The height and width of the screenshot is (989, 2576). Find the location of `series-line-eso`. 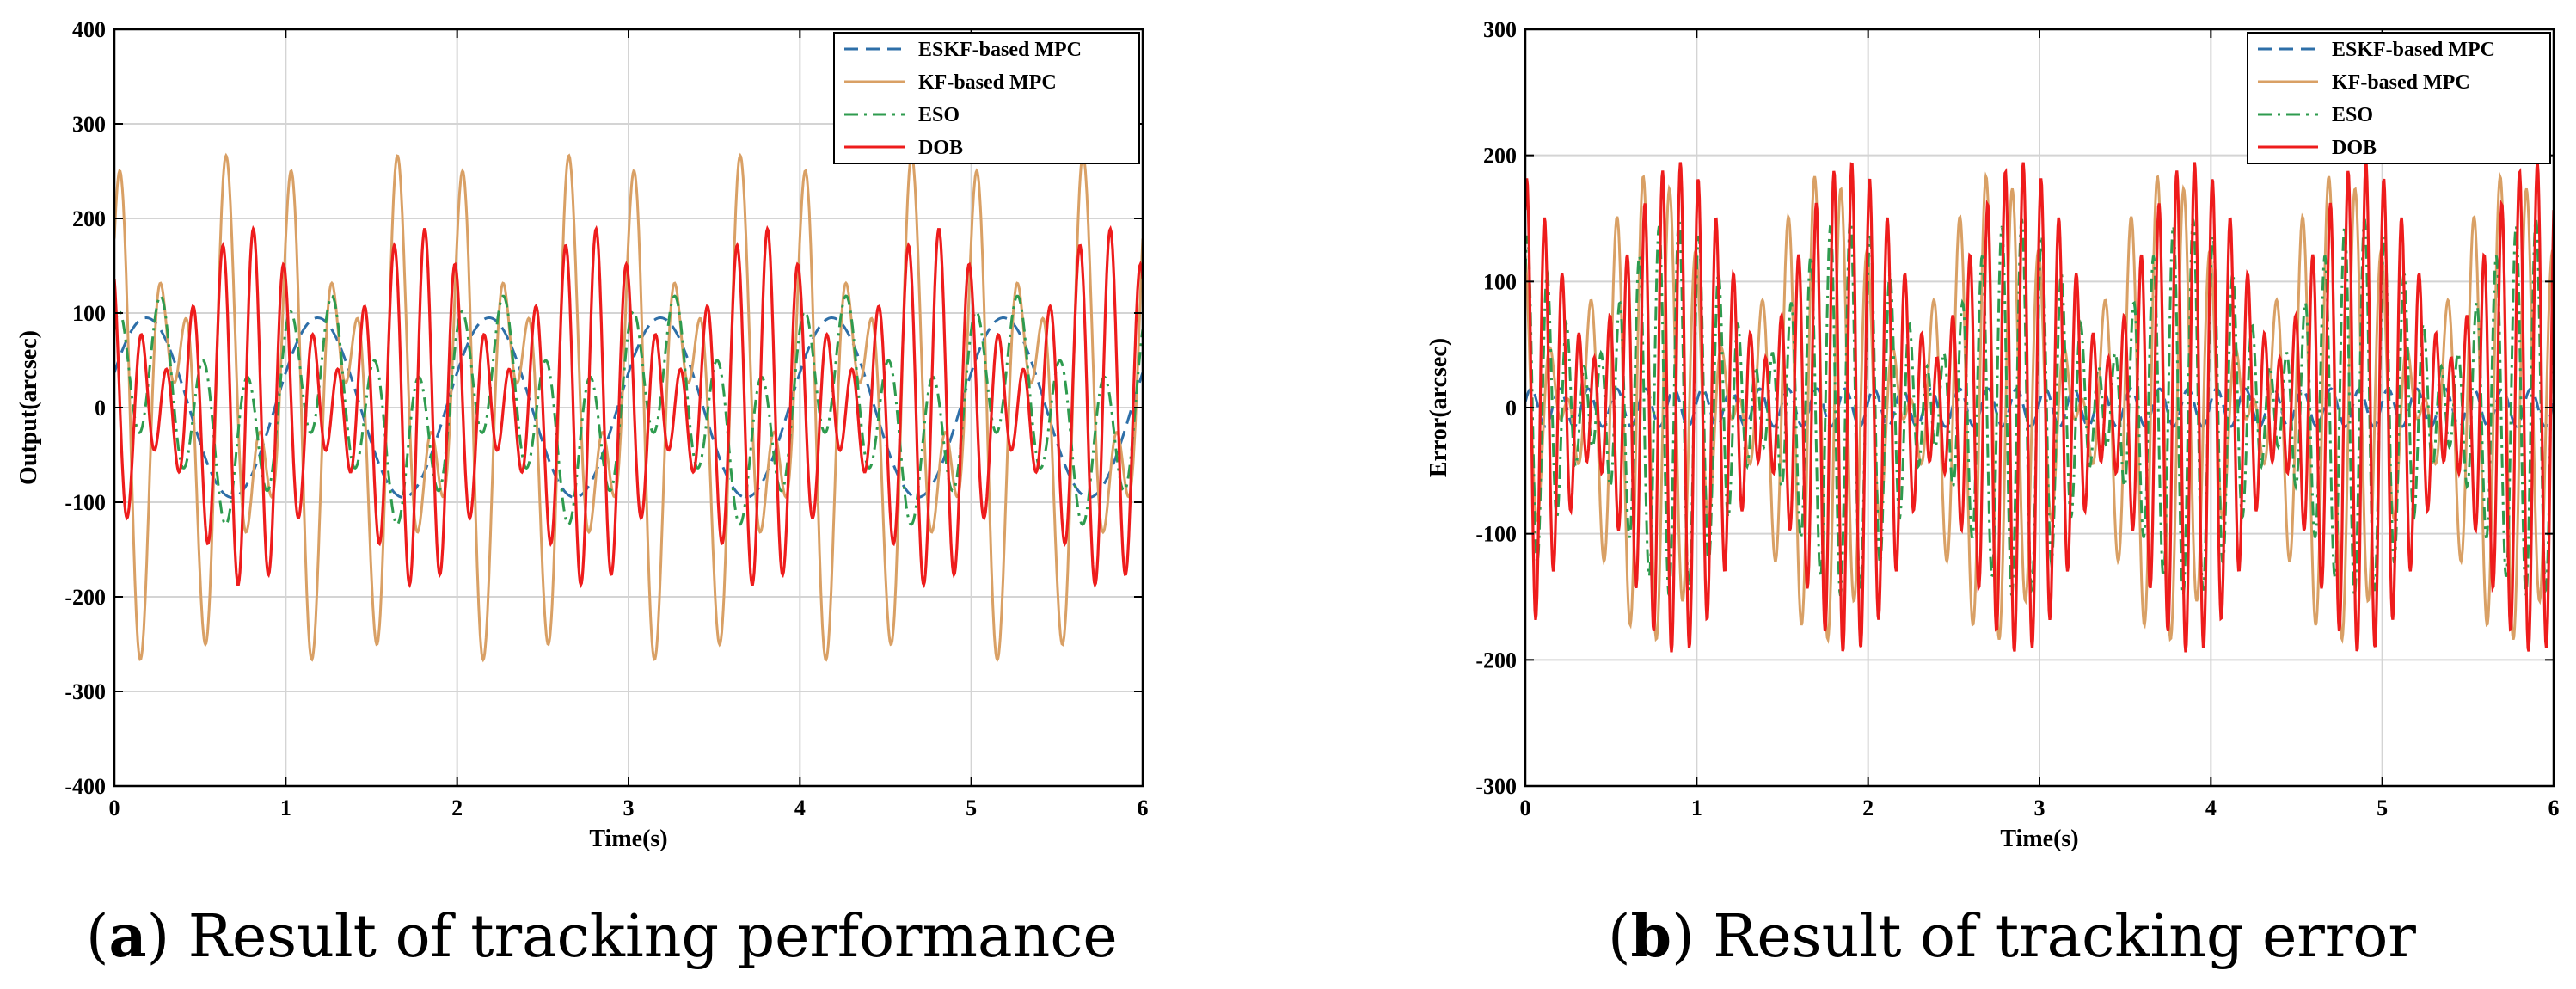

series-line-eso is located at coordinates (628, 410).